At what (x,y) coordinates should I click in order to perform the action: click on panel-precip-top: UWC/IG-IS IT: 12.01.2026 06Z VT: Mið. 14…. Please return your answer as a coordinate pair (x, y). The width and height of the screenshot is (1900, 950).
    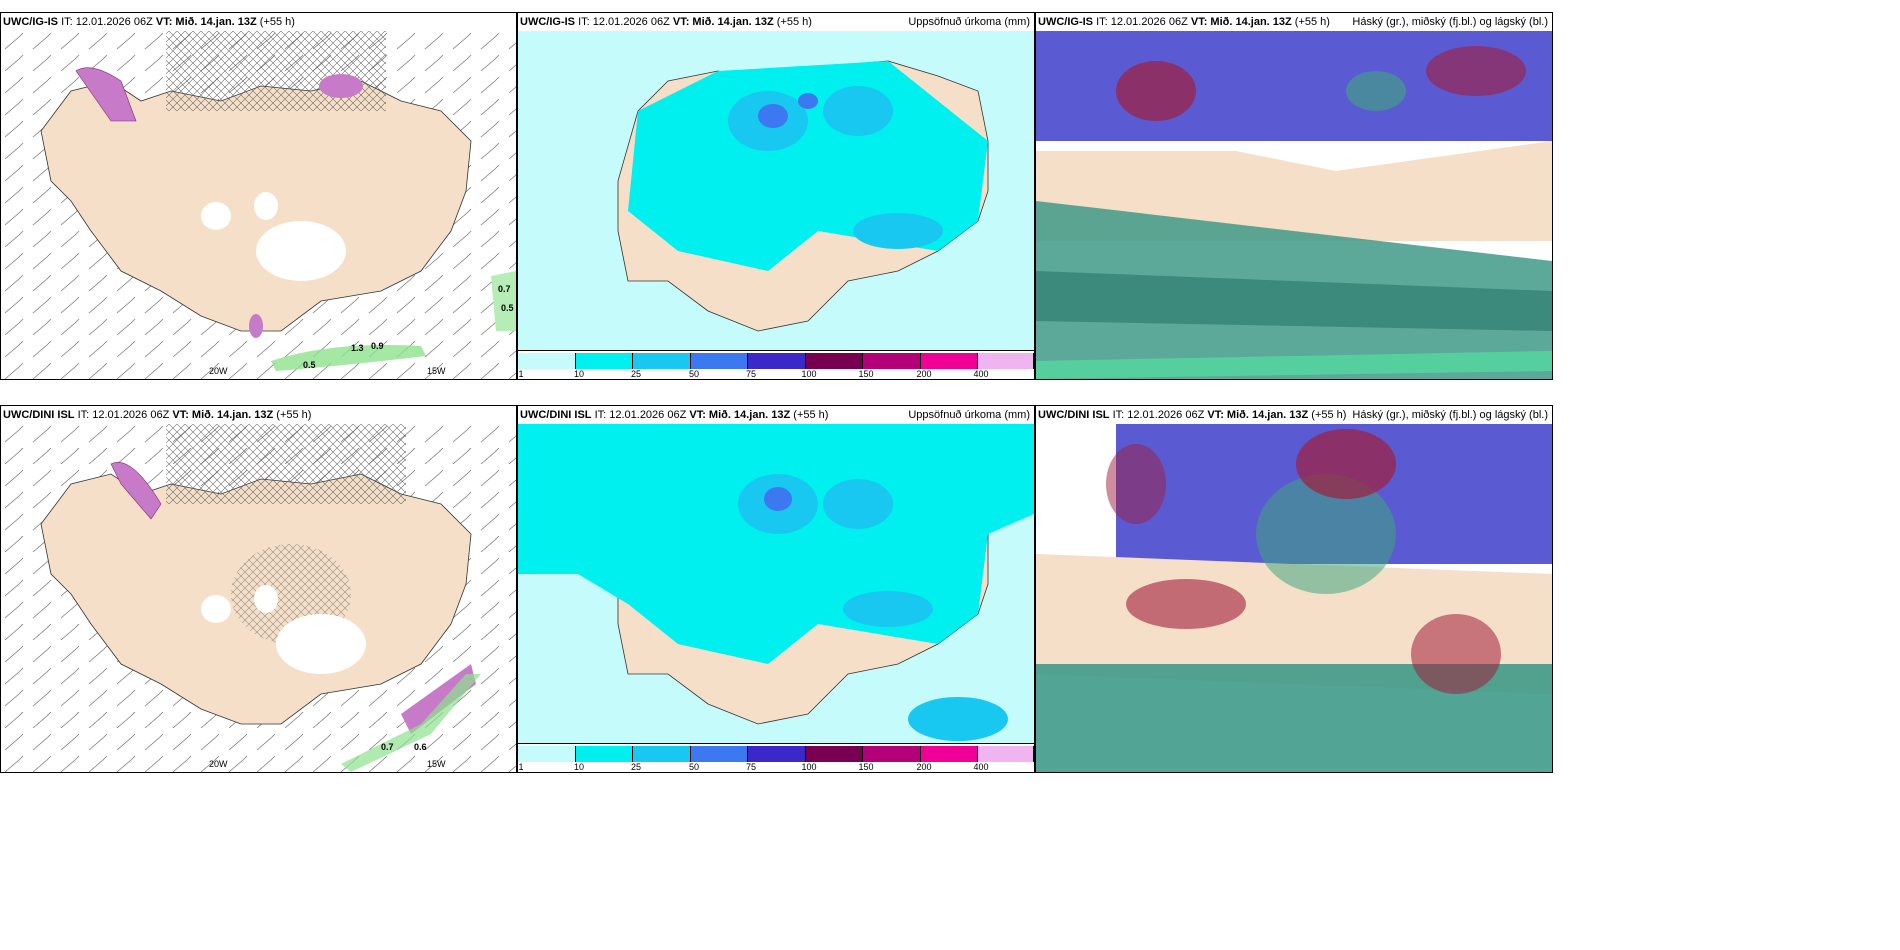
    Looking at the image, I should click on (776, 196).